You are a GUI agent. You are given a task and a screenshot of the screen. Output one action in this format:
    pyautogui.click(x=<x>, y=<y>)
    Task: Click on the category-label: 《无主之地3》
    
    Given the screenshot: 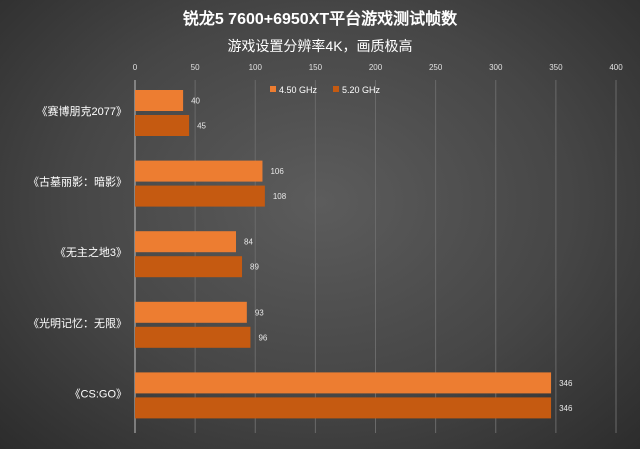 What is the action you would take?
    pyautogui.click(x=91, y=252)
    